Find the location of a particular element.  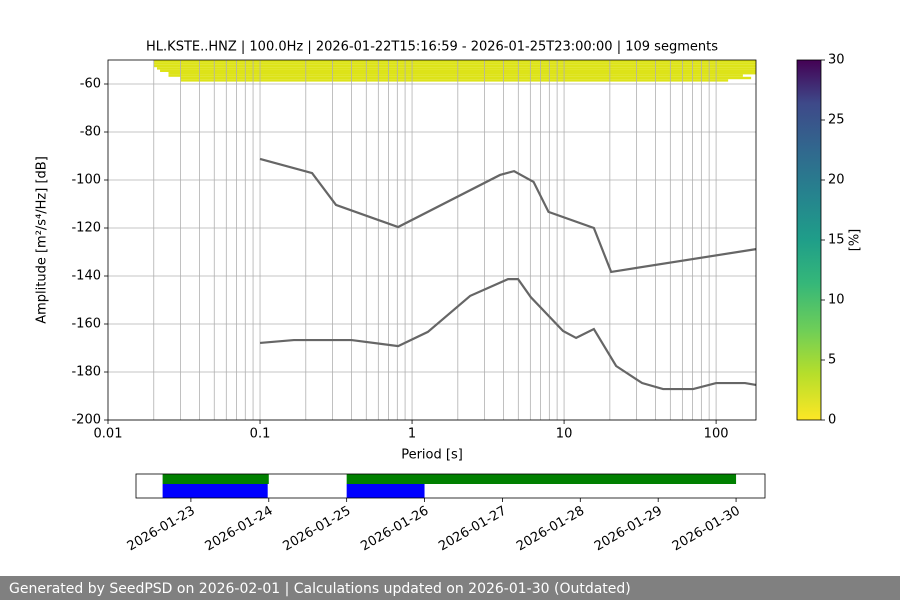

colorbar-tick-label: 10 is located at coordinates (836, 300).